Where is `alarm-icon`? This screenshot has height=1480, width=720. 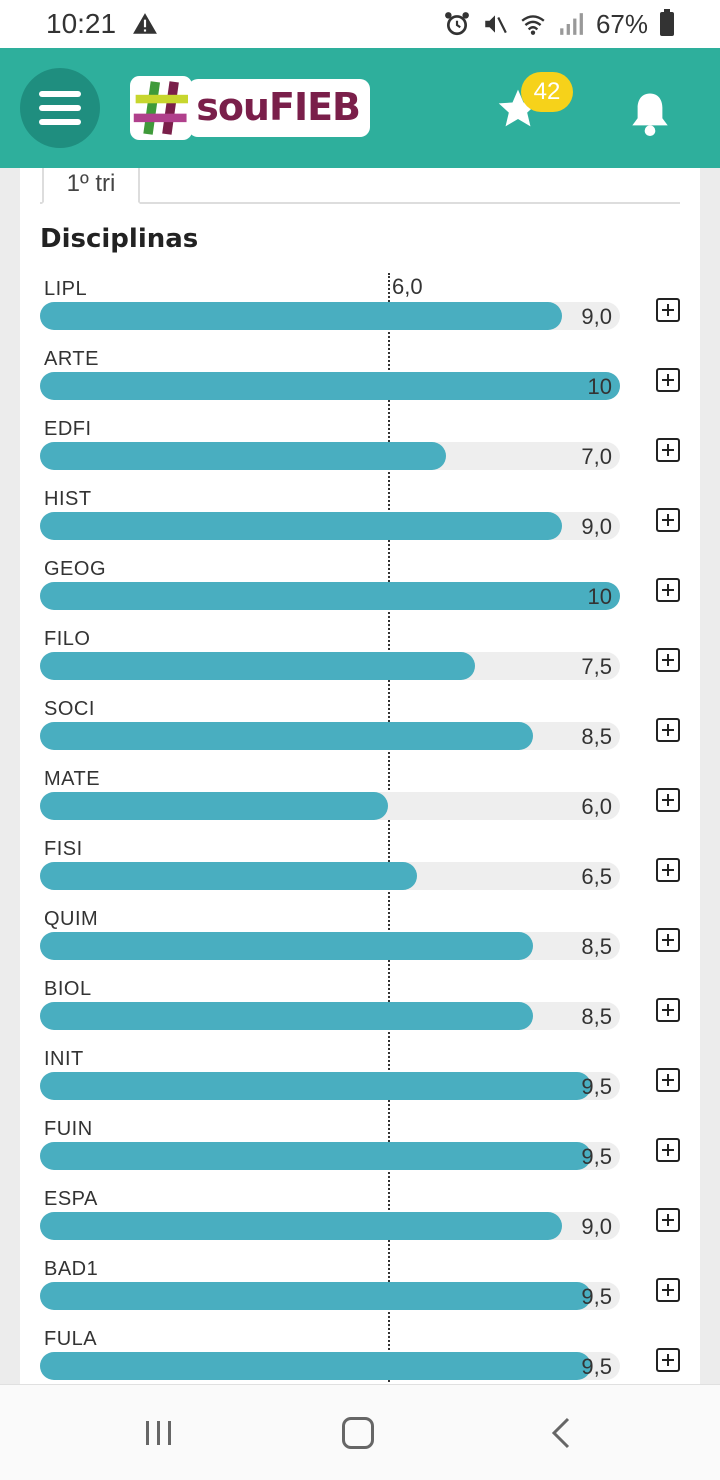 alarm-icon is located at coordinates (457, 24).